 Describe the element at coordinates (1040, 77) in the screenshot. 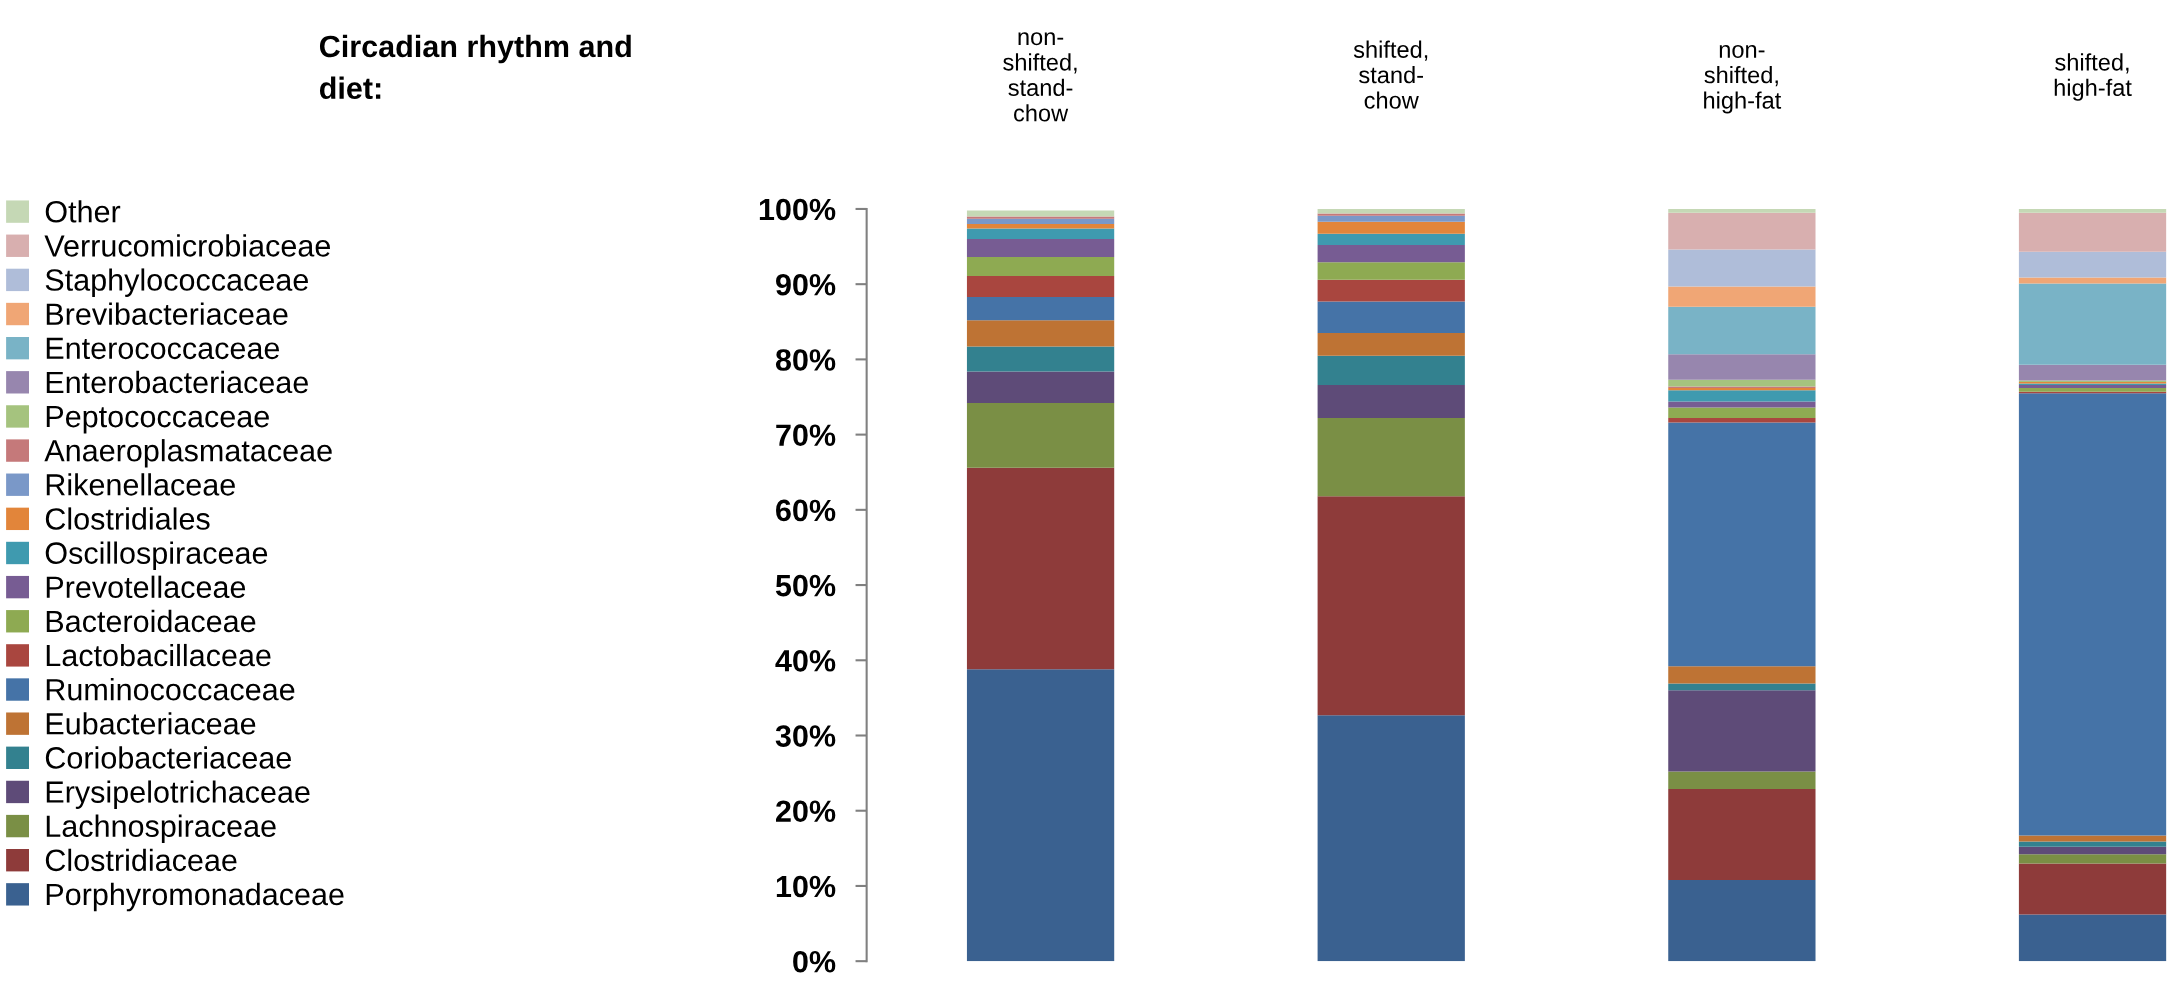

I see `x-tick-label: non- shifted, stand- chow` at that location.